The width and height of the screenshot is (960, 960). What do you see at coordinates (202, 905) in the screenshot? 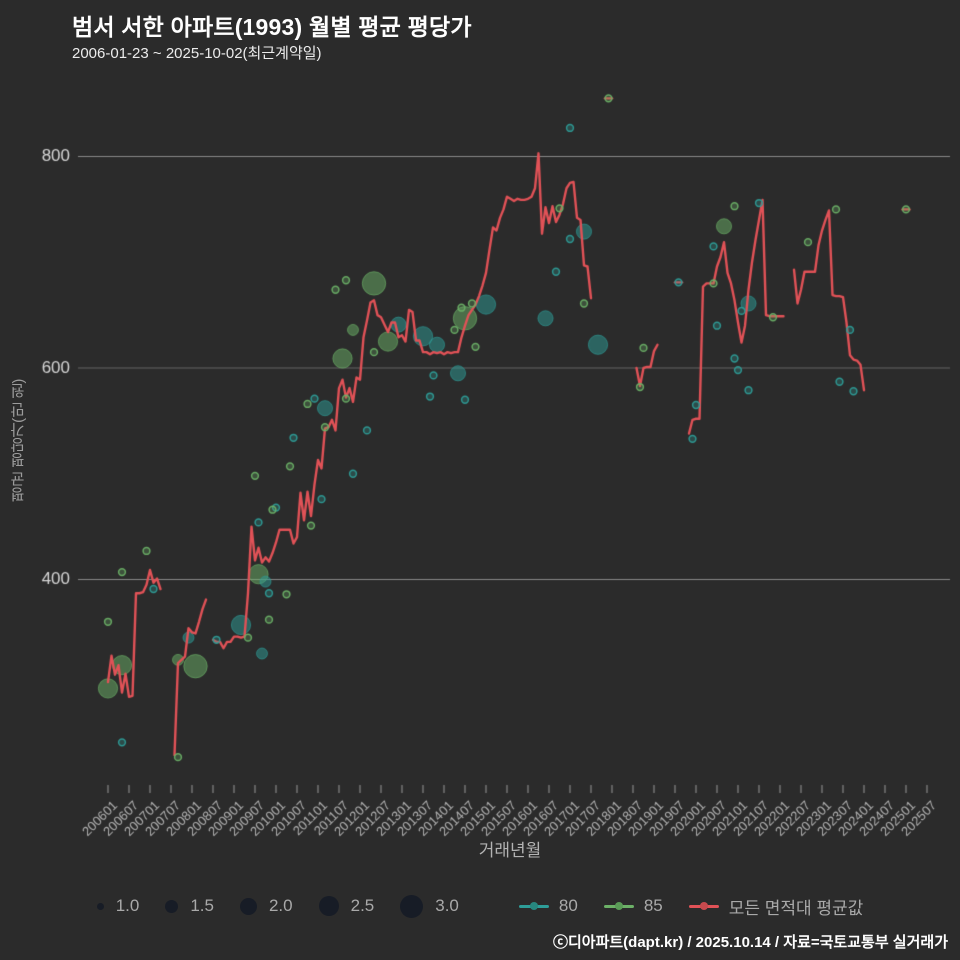
I see `size-legend-label: 1.5` at bounding box center [202, 905].